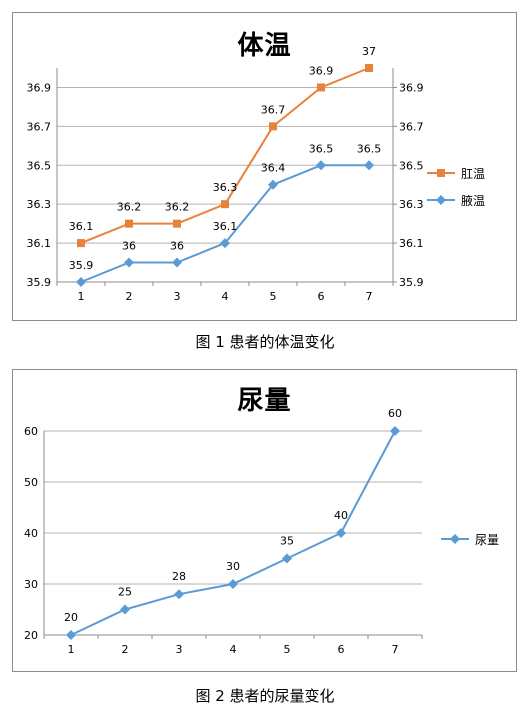 Image resolution: width=530 pixels, height=718 pixels. Describe the element at coordinates (265, 342) in the screenshot. I see `figure-1-caption: 图 1 患者的体温变化` at that location.